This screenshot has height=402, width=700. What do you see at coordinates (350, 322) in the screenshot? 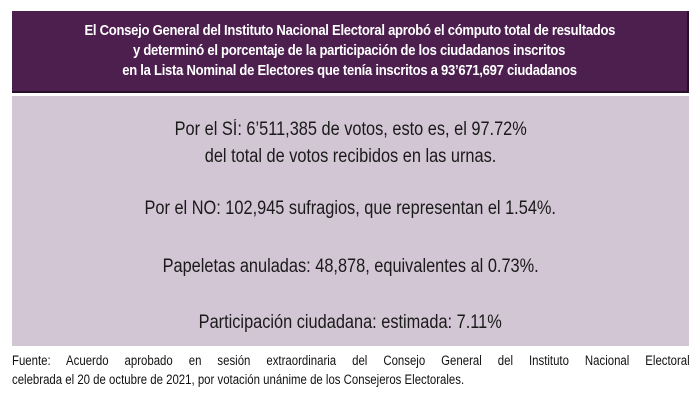
I see `stat-participacion: Participación ciudadana: estimada: 7.11%` at bounding box center [350, 322].